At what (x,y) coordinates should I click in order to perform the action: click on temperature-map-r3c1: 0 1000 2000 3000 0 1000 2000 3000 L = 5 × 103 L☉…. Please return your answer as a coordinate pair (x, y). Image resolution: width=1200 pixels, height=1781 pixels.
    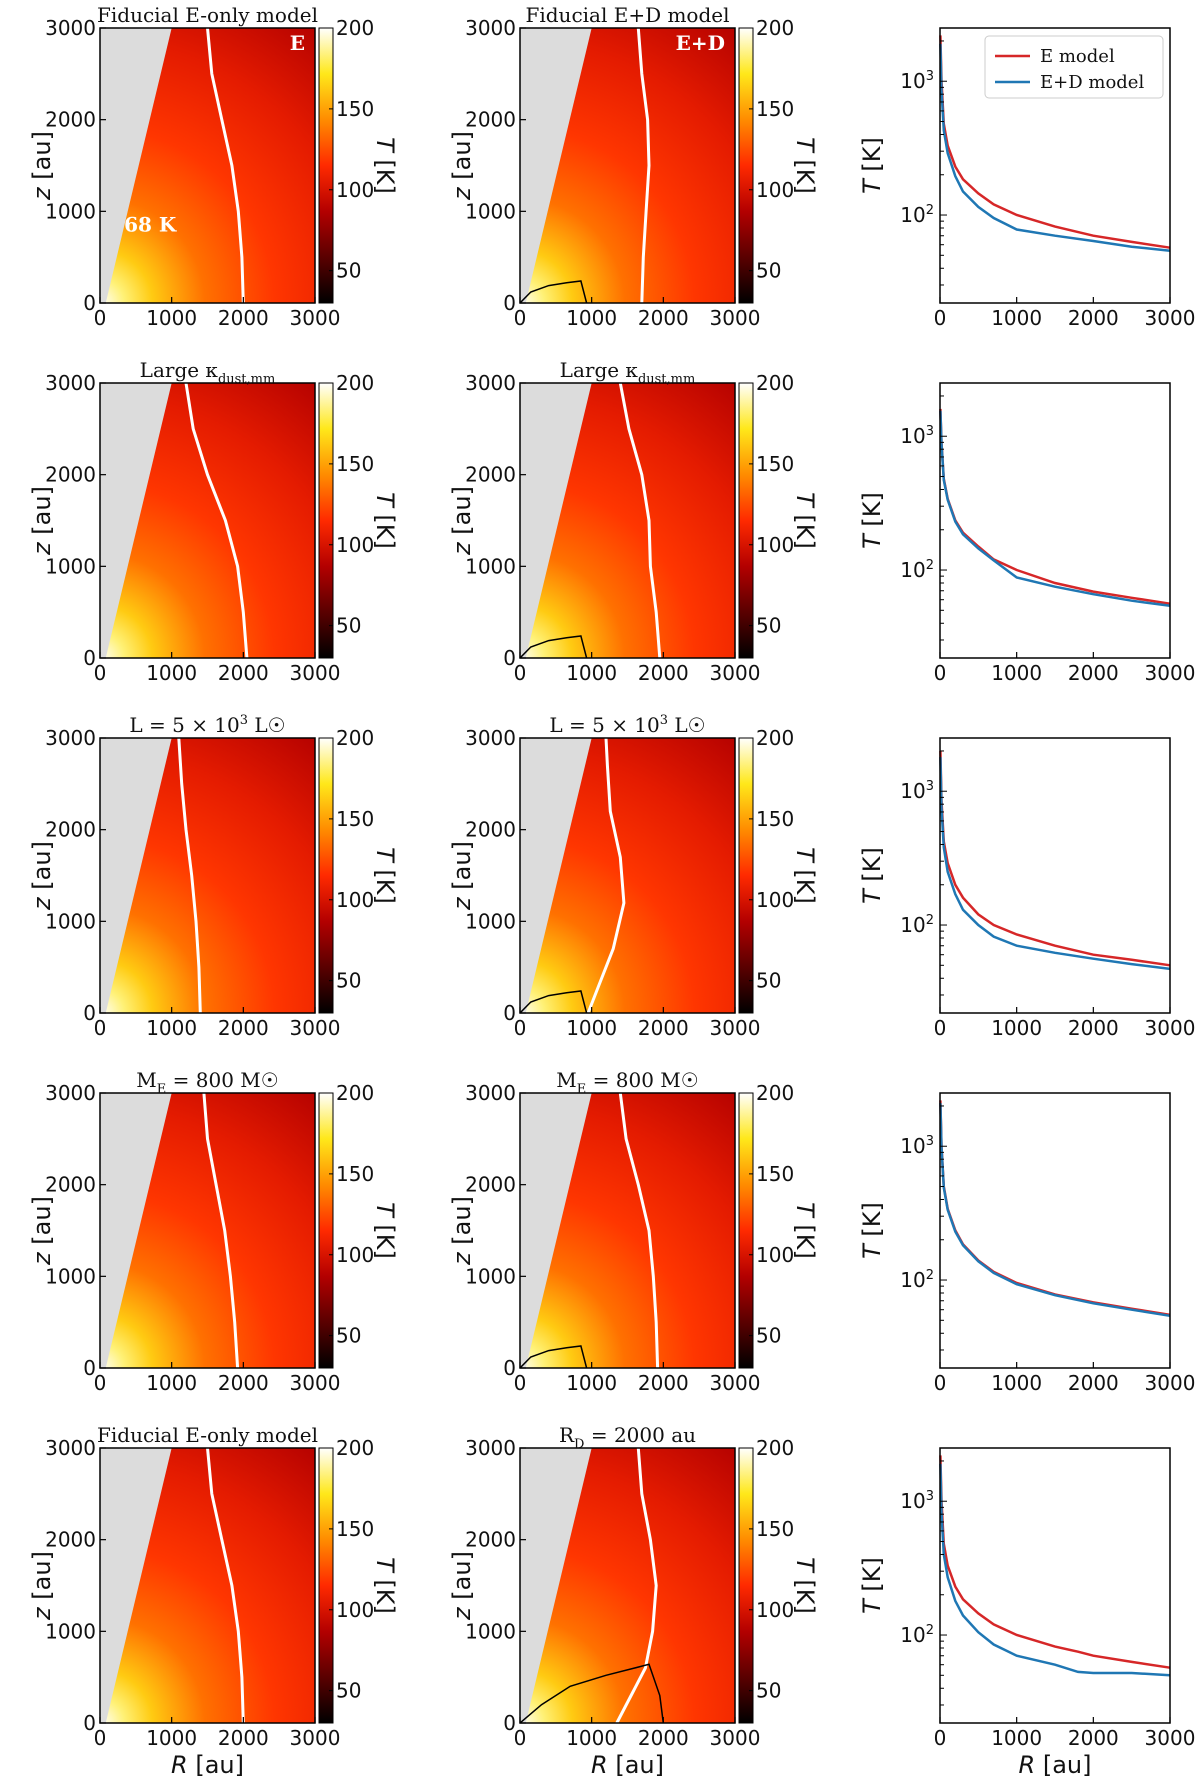
    Looking at the image, I should click on (213, 876).